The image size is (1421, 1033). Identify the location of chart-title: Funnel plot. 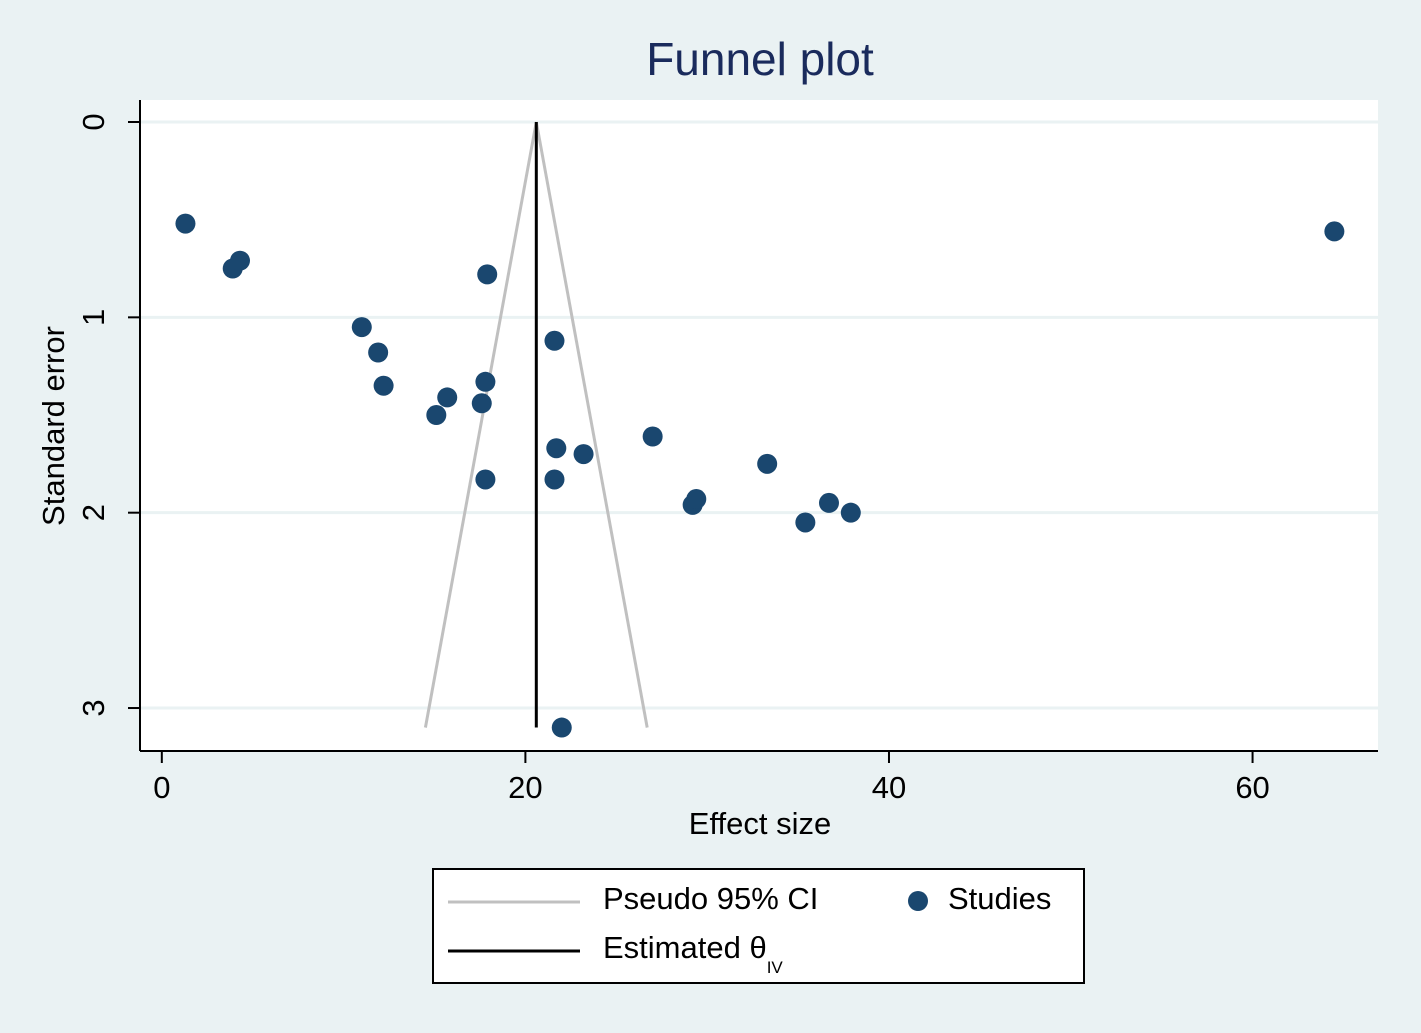
(760, 59).